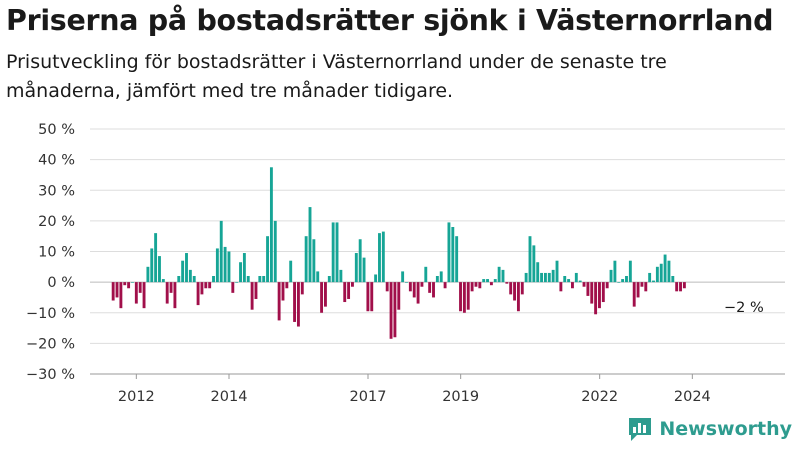 This screenshot has height=450, width=800. Describe the element at coordinates (50, 314) in the screenshot. I see `y-tick-label: −10 %` at that location.